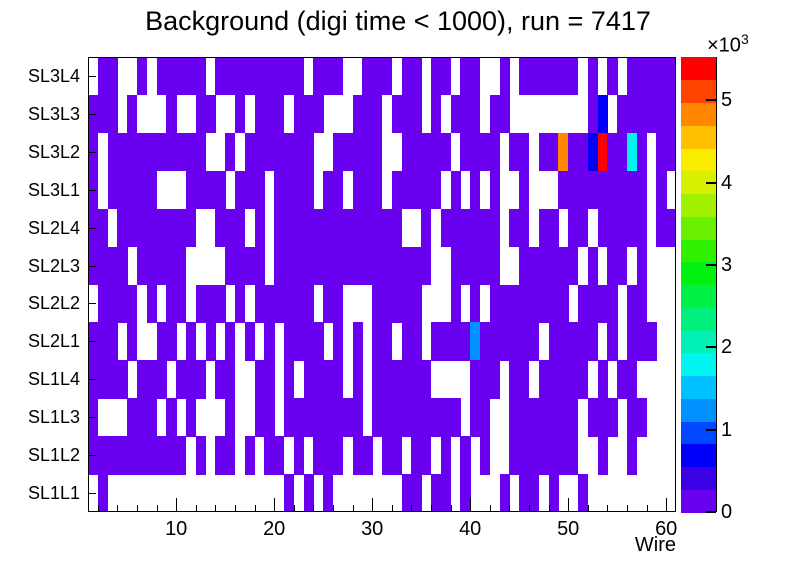 The height and width of the screenshot is (572, 796). I want to click on colorbar-tick-label-3: 3, so click(727, 264).